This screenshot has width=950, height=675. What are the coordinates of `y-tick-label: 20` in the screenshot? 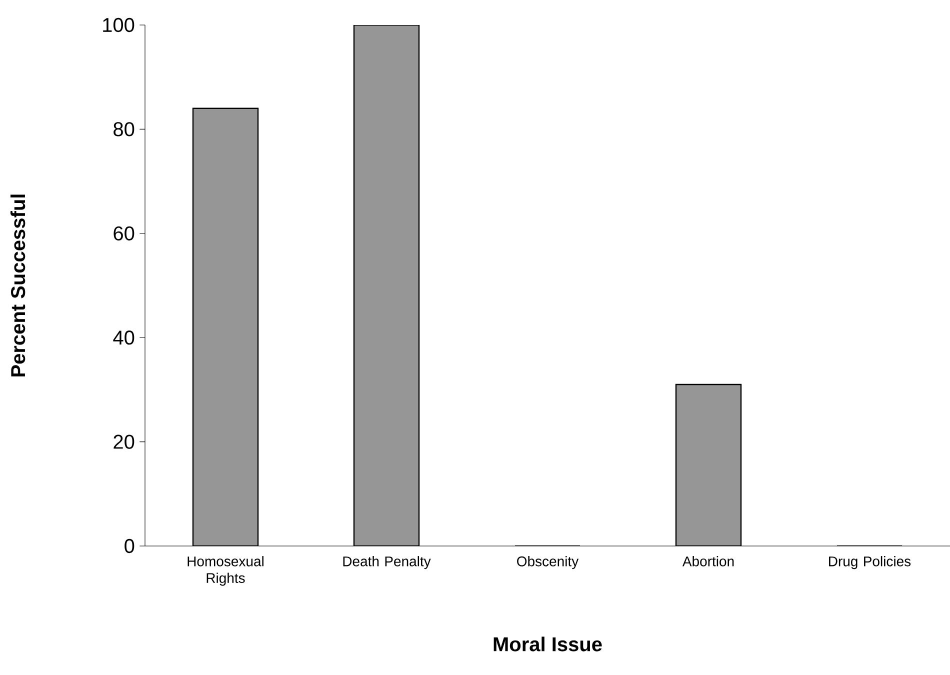 It's located at (124, 441).